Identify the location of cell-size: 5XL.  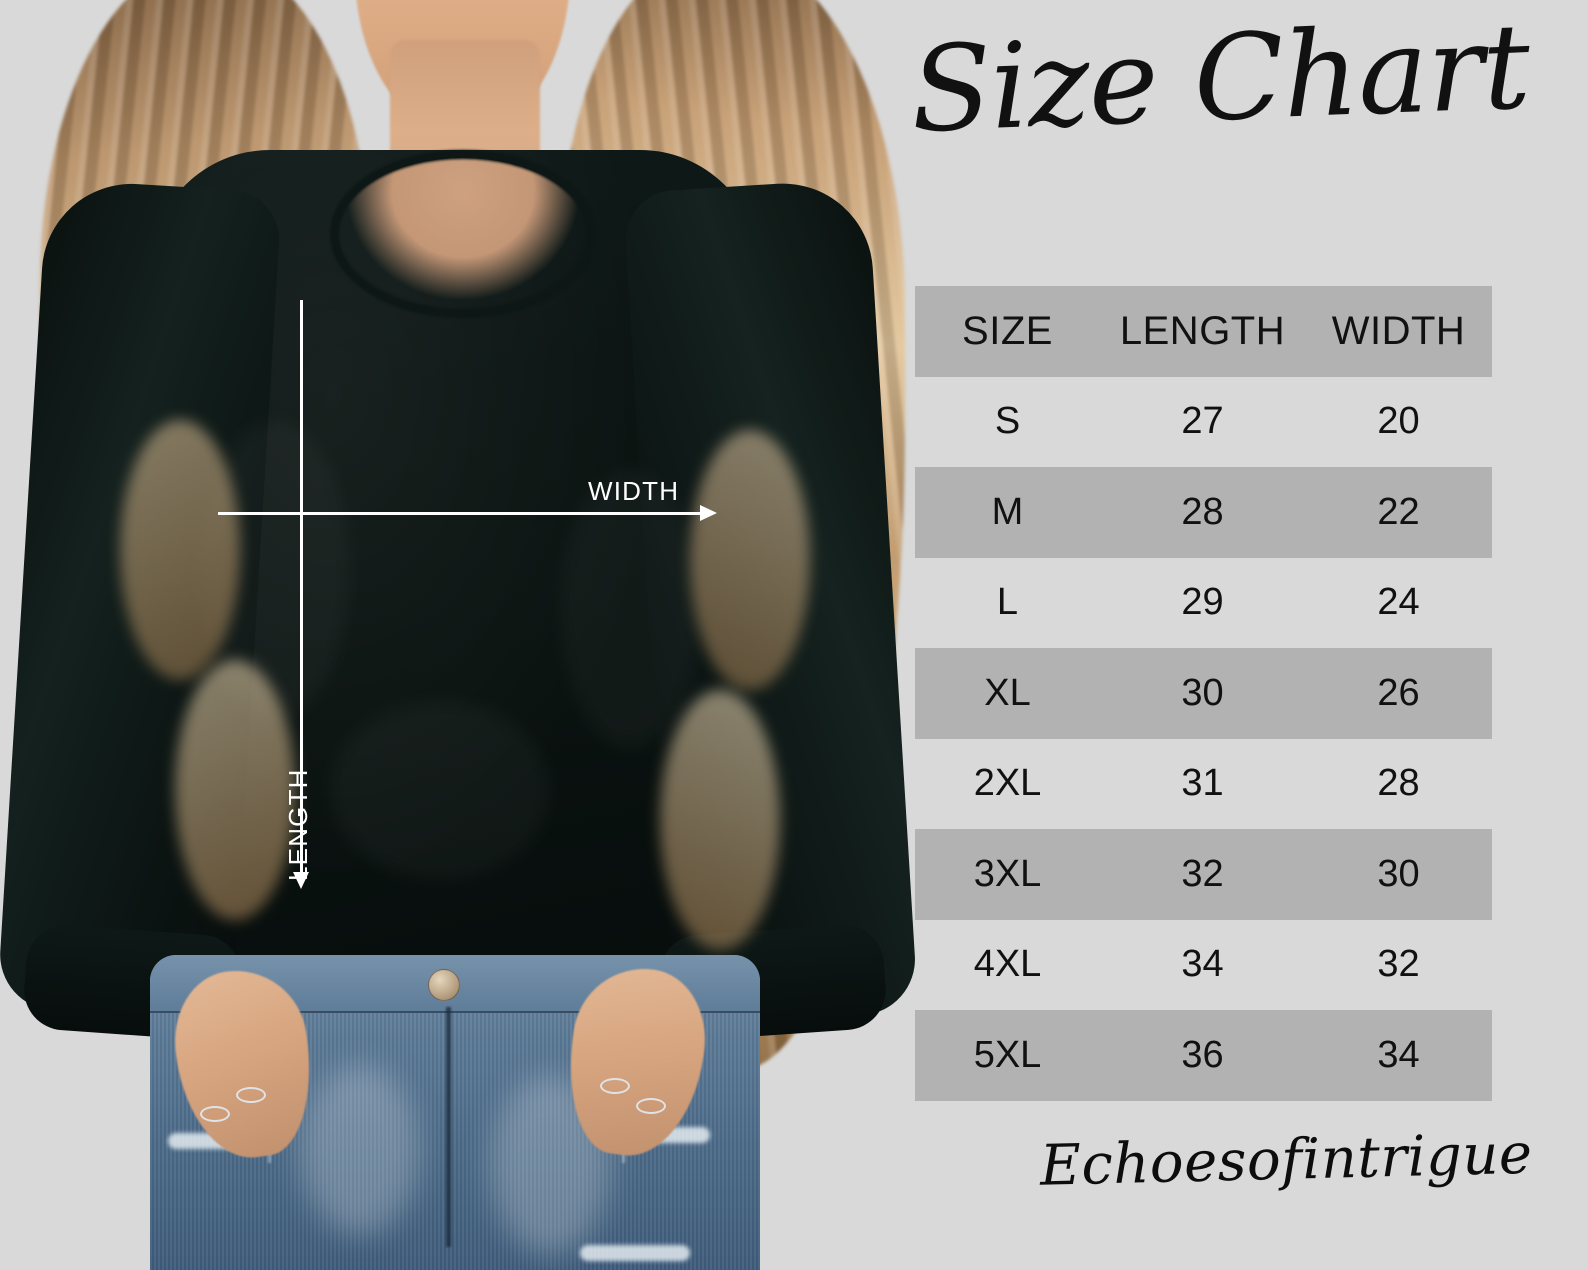
(1007, 1054).